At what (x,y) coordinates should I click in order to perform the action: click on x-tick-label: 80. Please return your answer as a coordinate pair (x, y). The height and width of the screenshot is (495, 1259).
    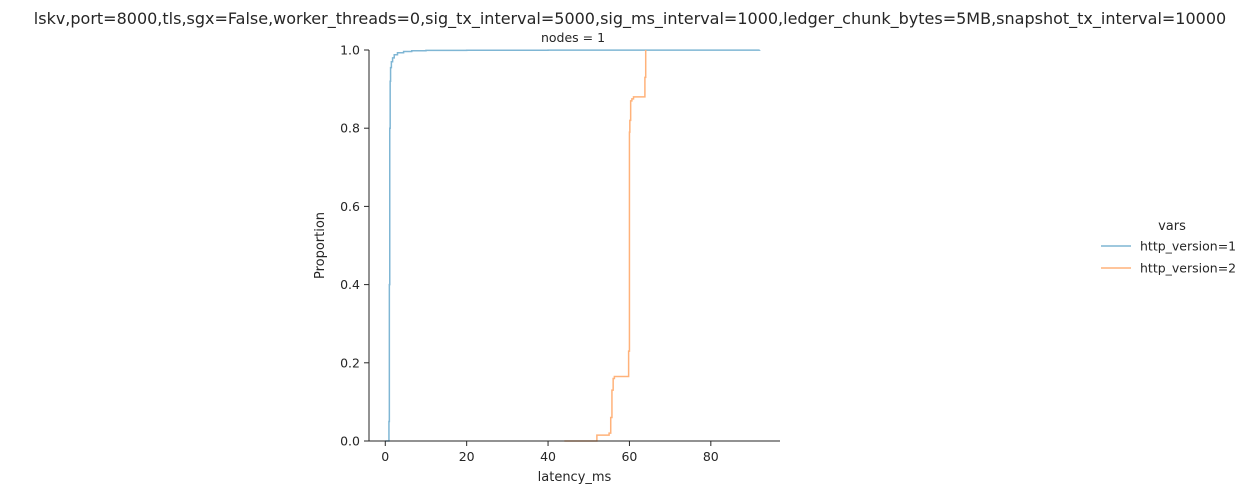
    Looking at the image, I should click on (711, 456).